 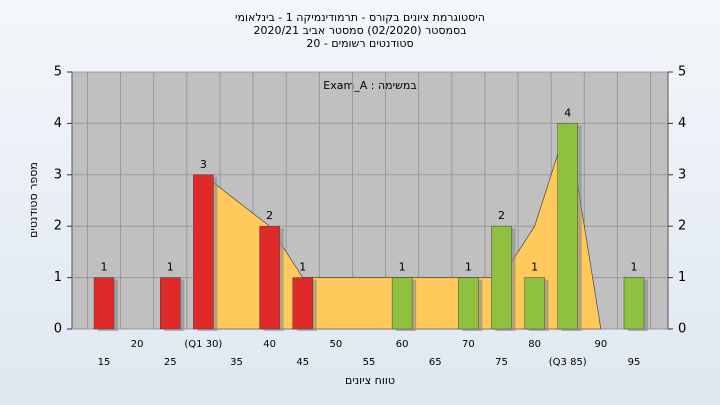 What do you see at coordinates (402, 344) in the screenshot?
I see `x-tick-label: 60` at bounding box center [402, 344].